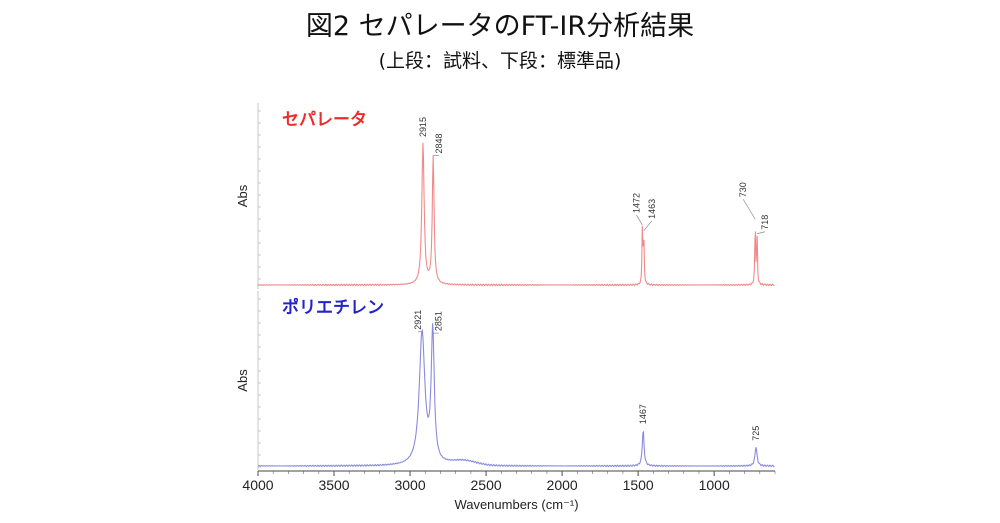  I want to click on series-label: ポリエチレン, so click(333, 307).